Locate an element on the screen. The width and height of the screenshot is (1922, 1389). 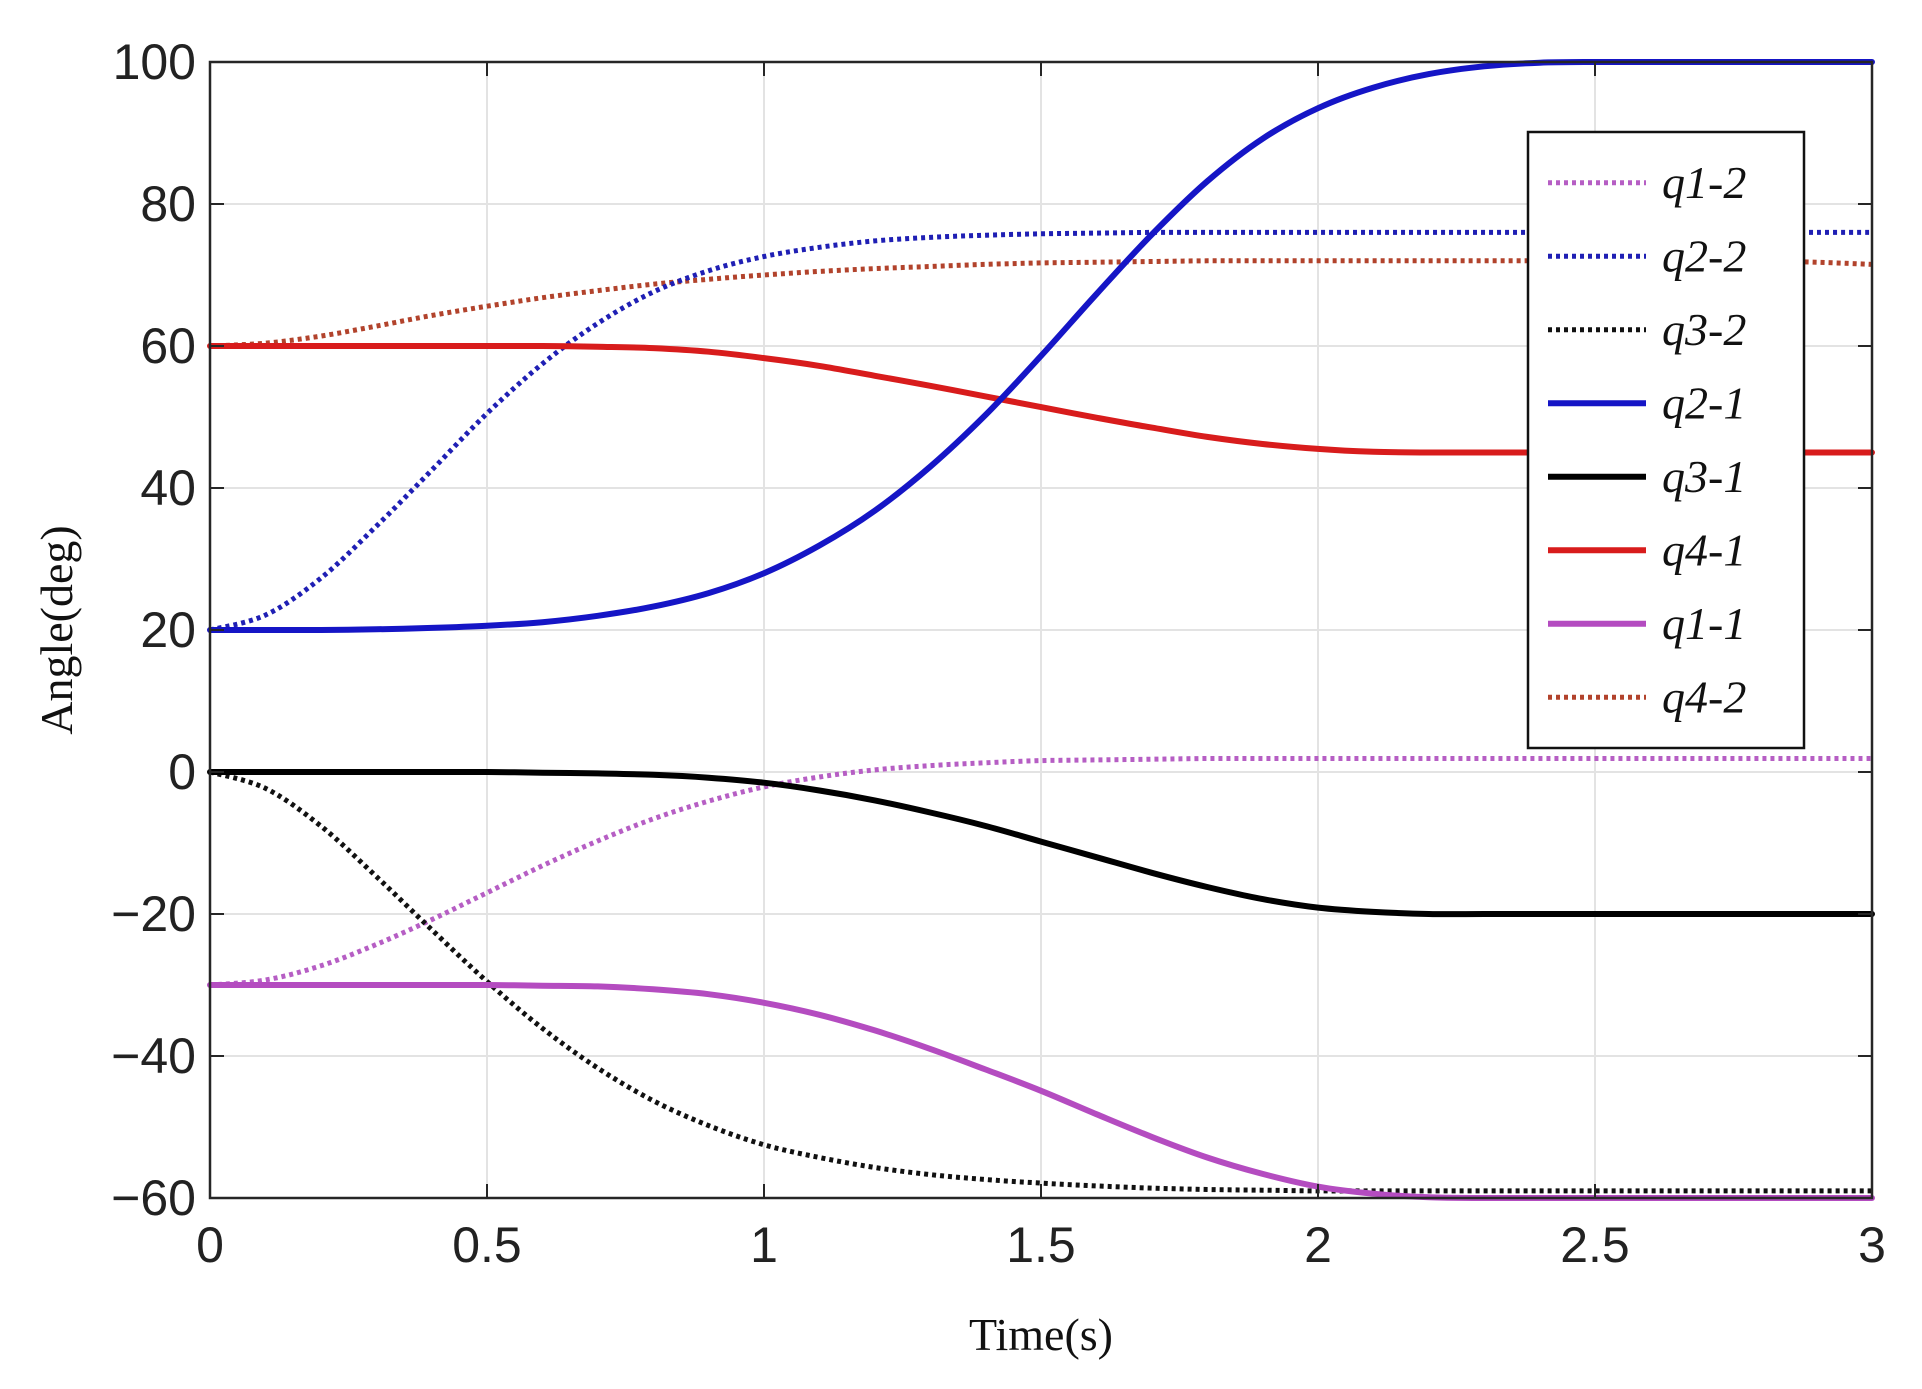
legend-label-q2-1: q2-1 is located at coordinates (1704, 402).